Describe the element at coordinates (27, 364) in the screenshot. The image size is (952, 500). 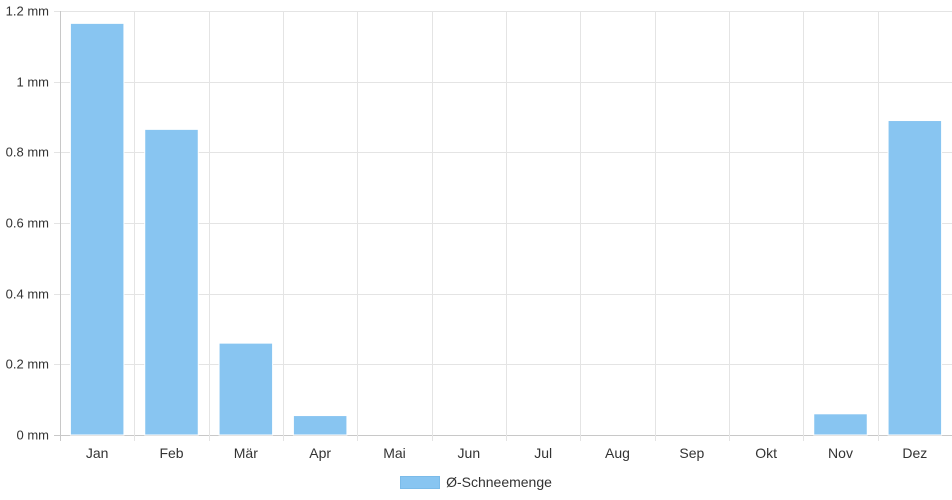
I see `y-tick-label: 0.2 mm` at that location.